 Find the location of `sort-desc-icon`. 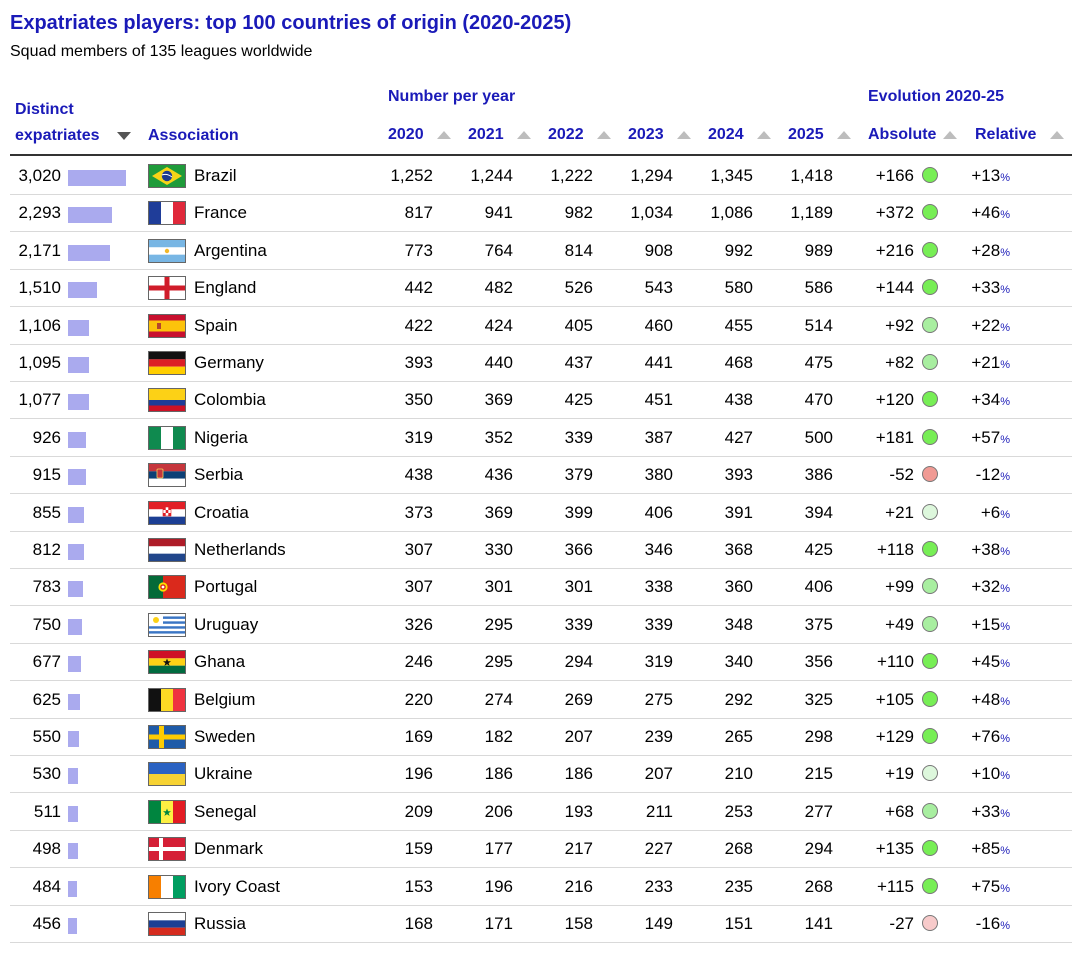

sort-desc-icon is located at coordinates (124, 136).